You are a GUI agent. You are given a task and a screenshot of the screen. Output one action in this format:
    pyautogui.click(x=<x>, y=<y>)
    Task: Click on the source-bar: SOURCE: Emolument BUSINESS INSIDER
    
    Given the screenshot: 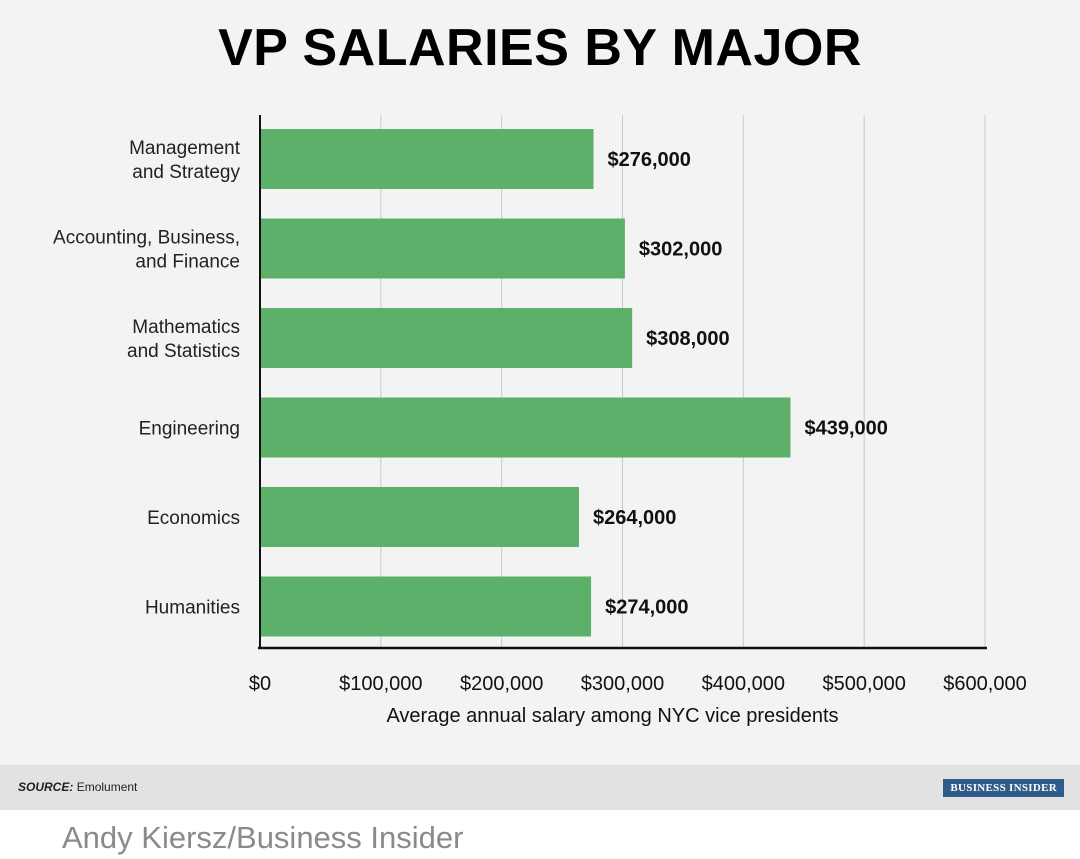 What is the action you would take?
    pyautogui.click(x=540, y=787)
    